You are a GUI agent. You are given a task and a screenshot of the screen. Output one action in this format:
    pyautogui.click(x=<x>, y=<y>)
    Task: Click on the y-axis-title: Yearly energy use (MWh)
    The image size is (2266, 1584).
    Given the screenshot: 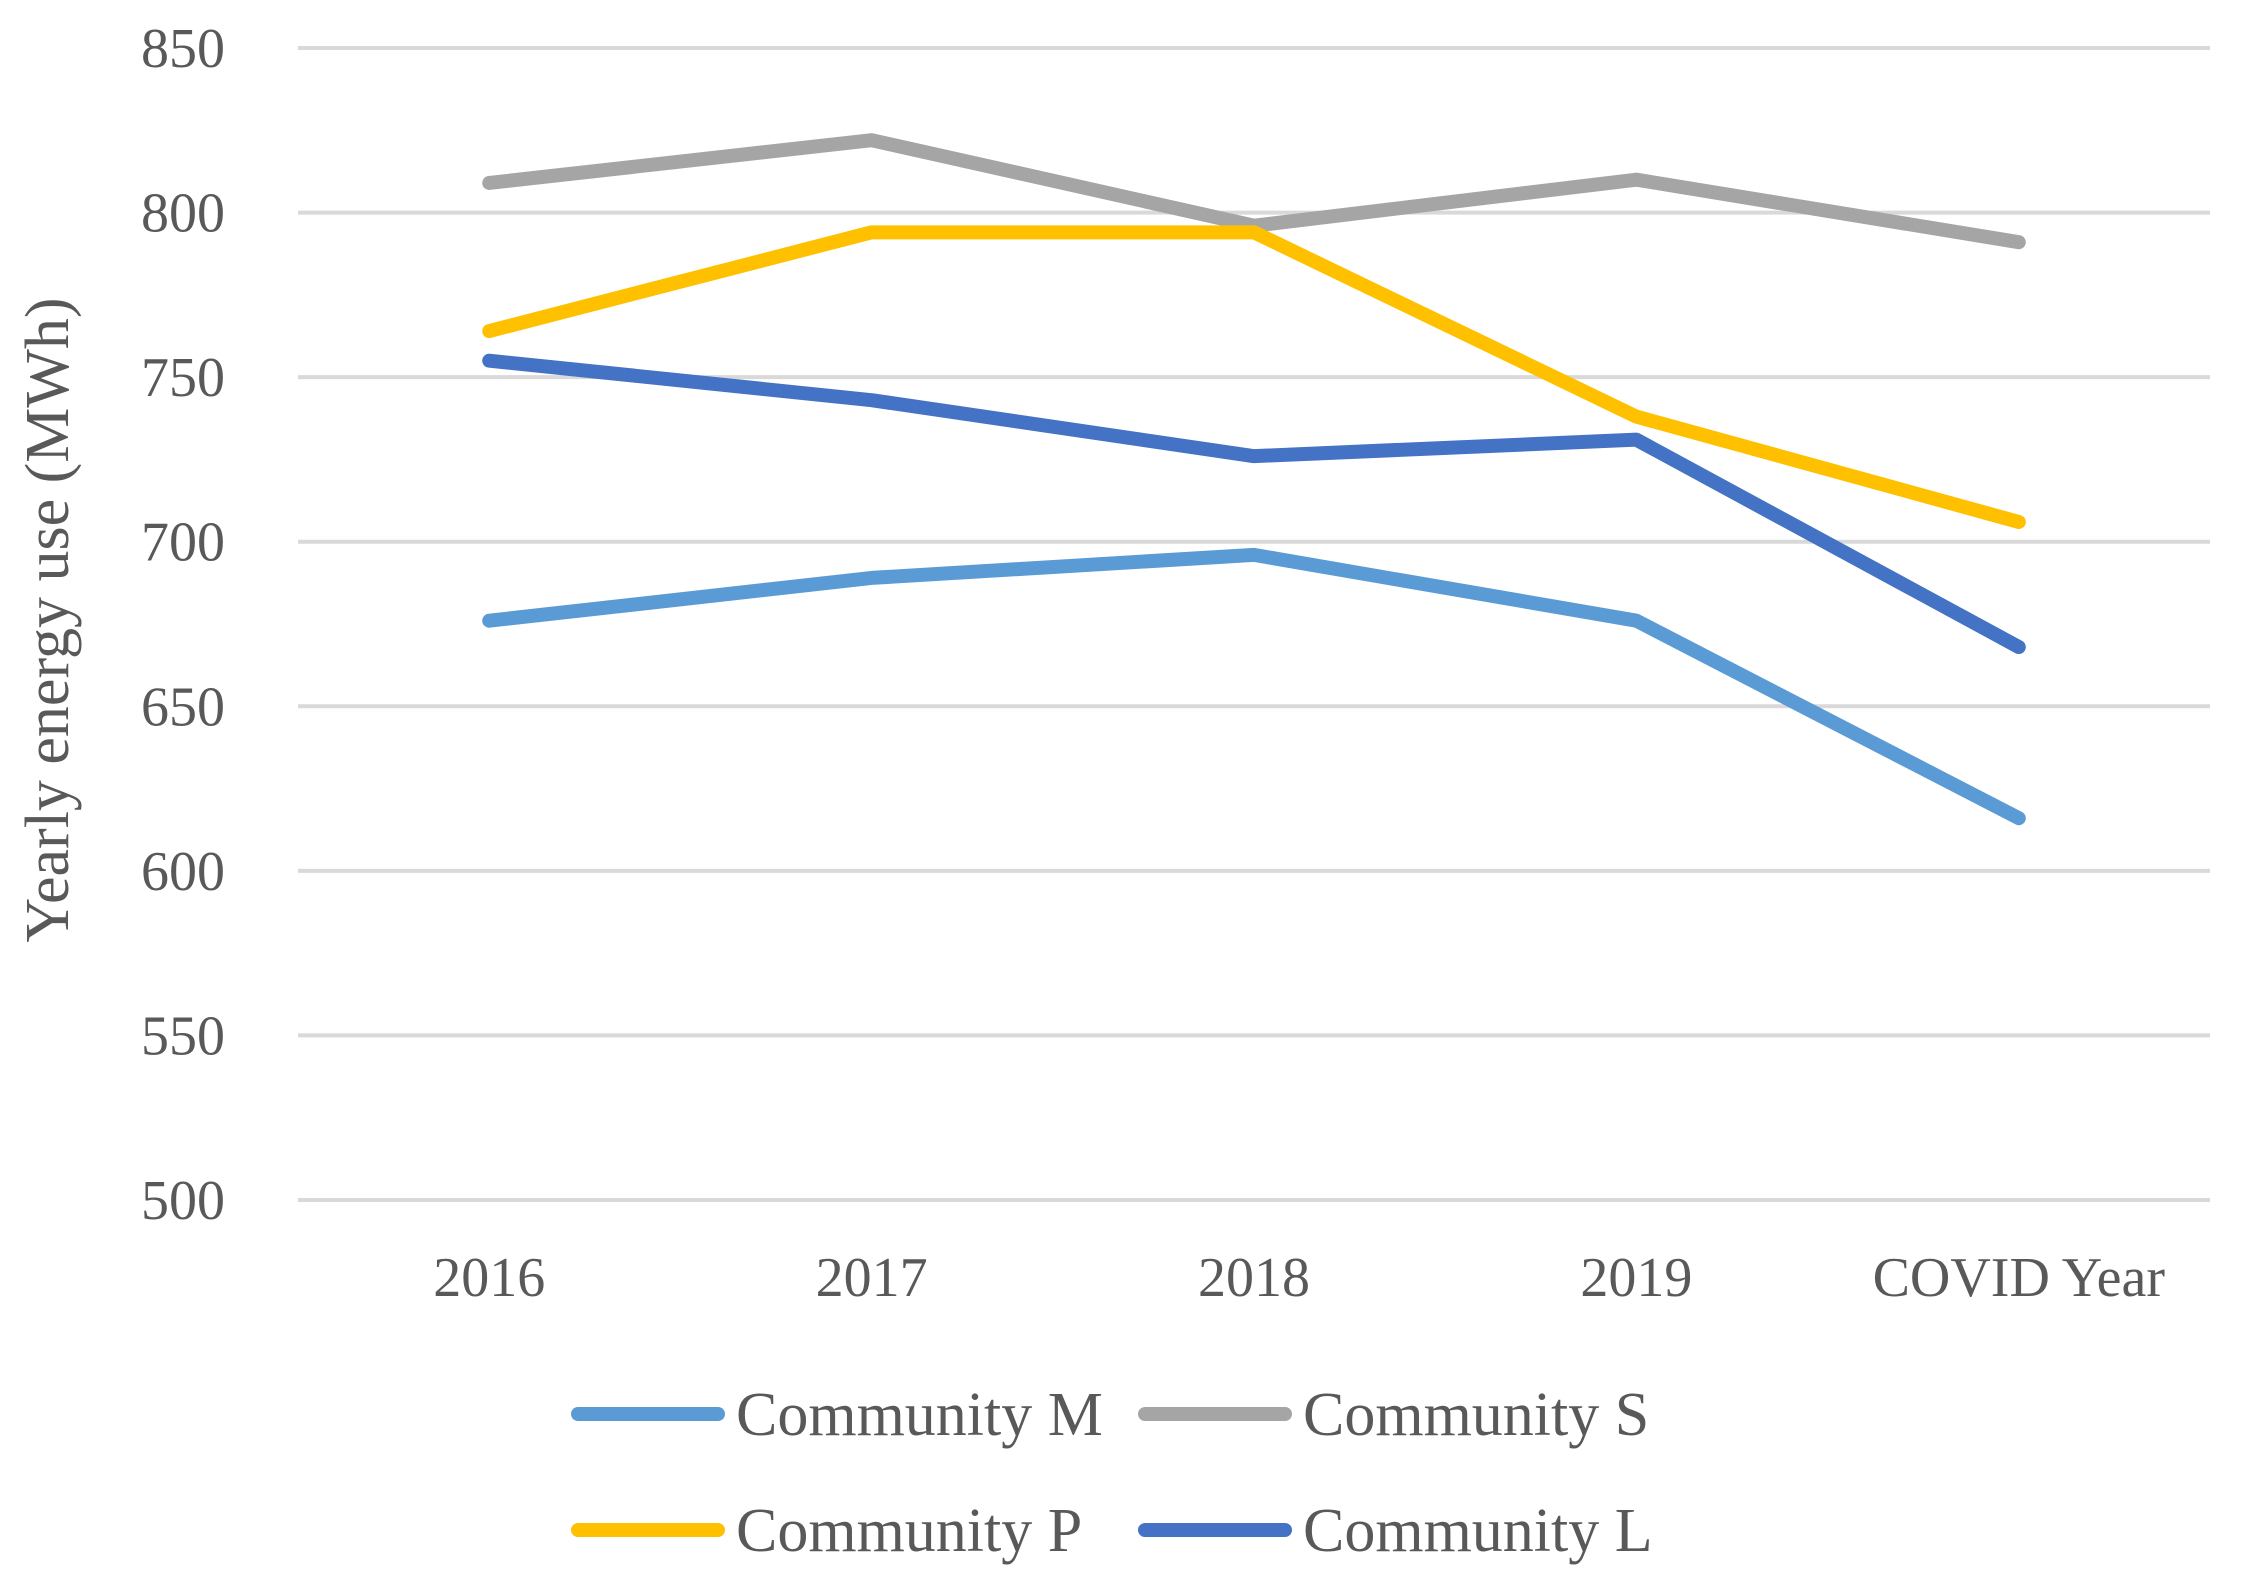 What is the action you would take?
    pyautogui.click(x=48, y=619)
    